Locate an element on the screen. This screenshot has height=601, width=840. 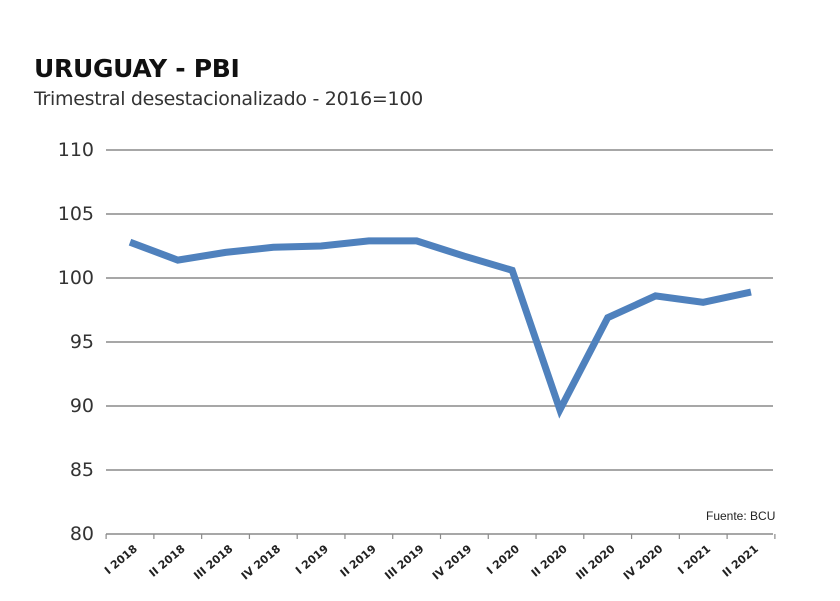
x-tick-label: I 2018 is located at coordinates (121, 559).